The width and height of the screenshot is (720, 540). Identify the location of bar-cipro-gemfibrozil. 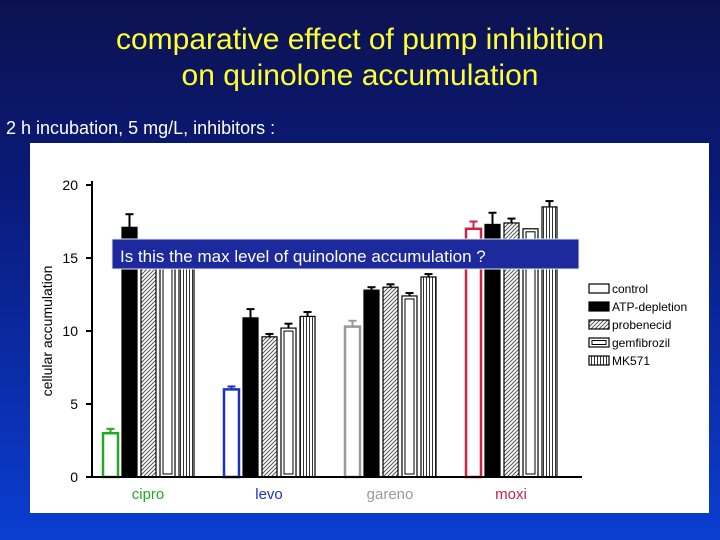
(167, 364).